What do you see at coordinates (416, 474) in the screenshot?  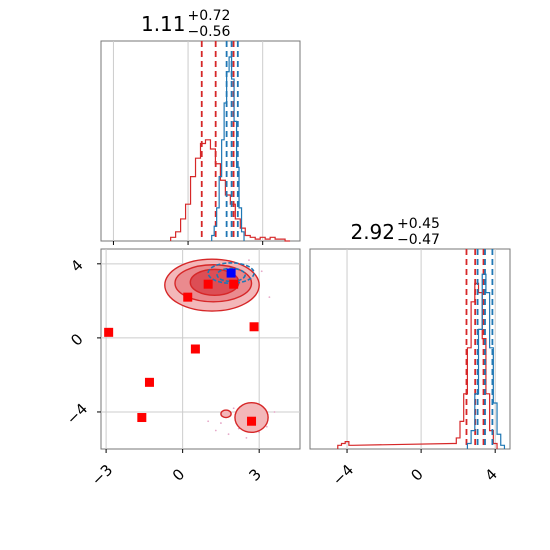 I see `right-hist-xtick-label: 0` at bounding box center [416, 474].